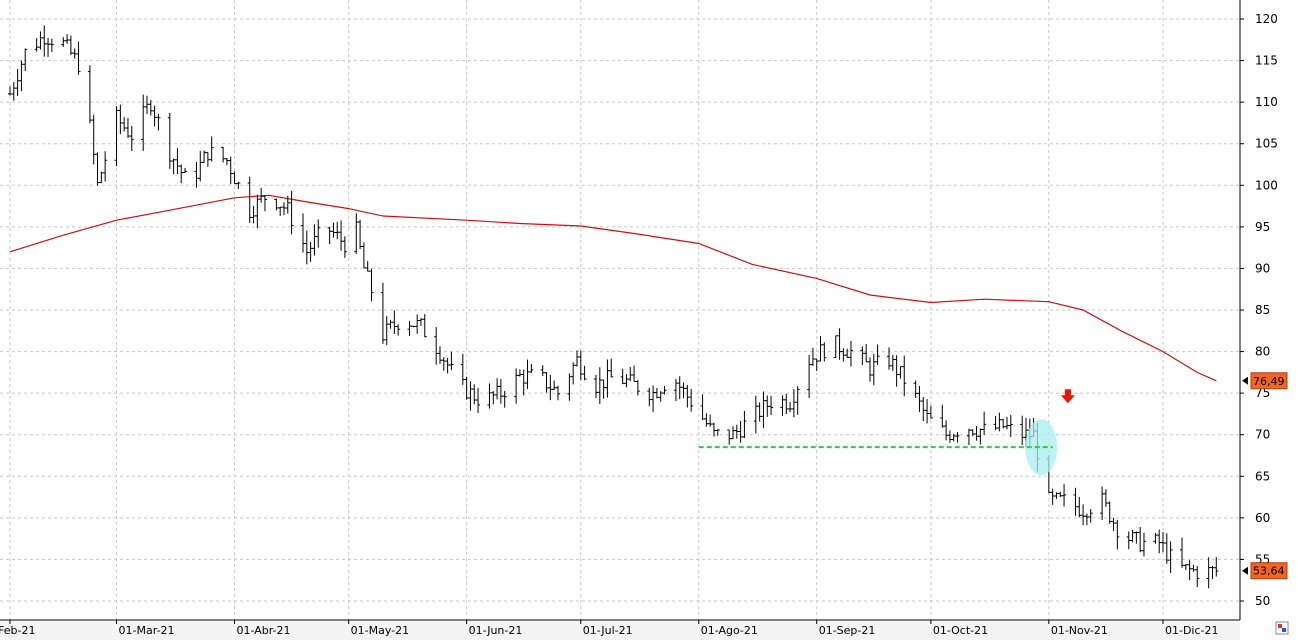 The image size is (1298, 644). I want to click on y-tick-label: 60, so click(1262, 518).